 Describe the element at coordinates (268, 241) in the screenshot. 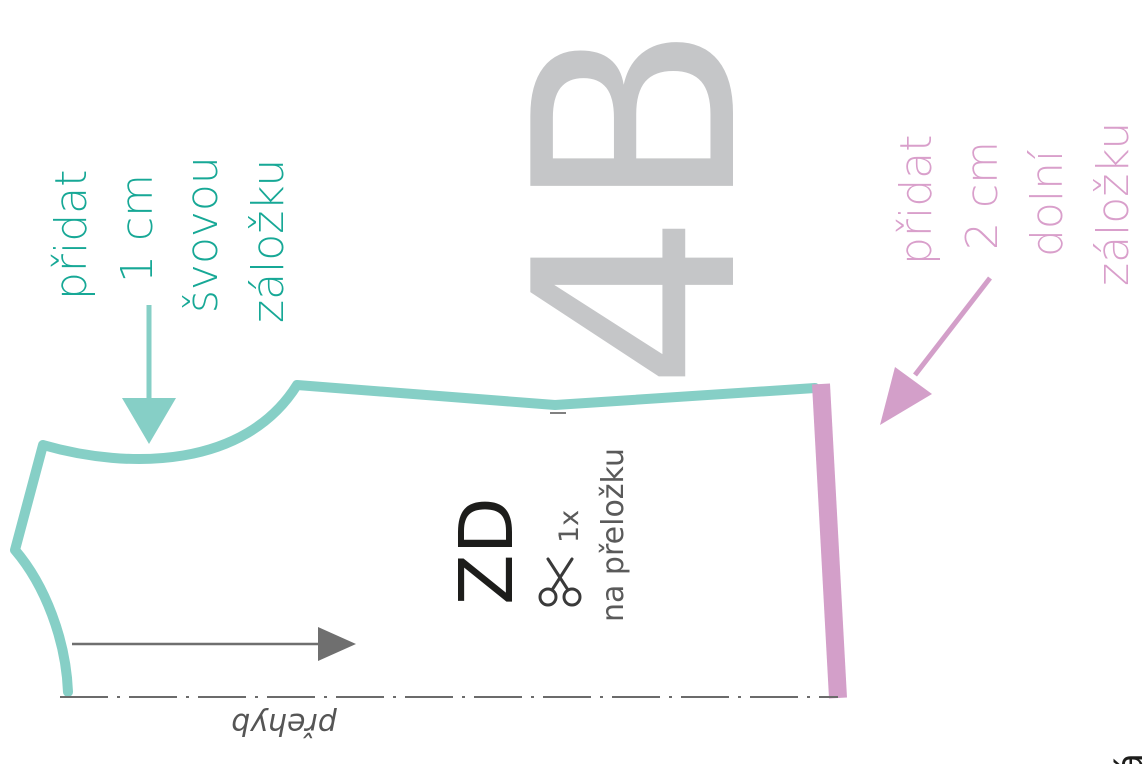

I see `seam-note-line-4: záložku` at that location.